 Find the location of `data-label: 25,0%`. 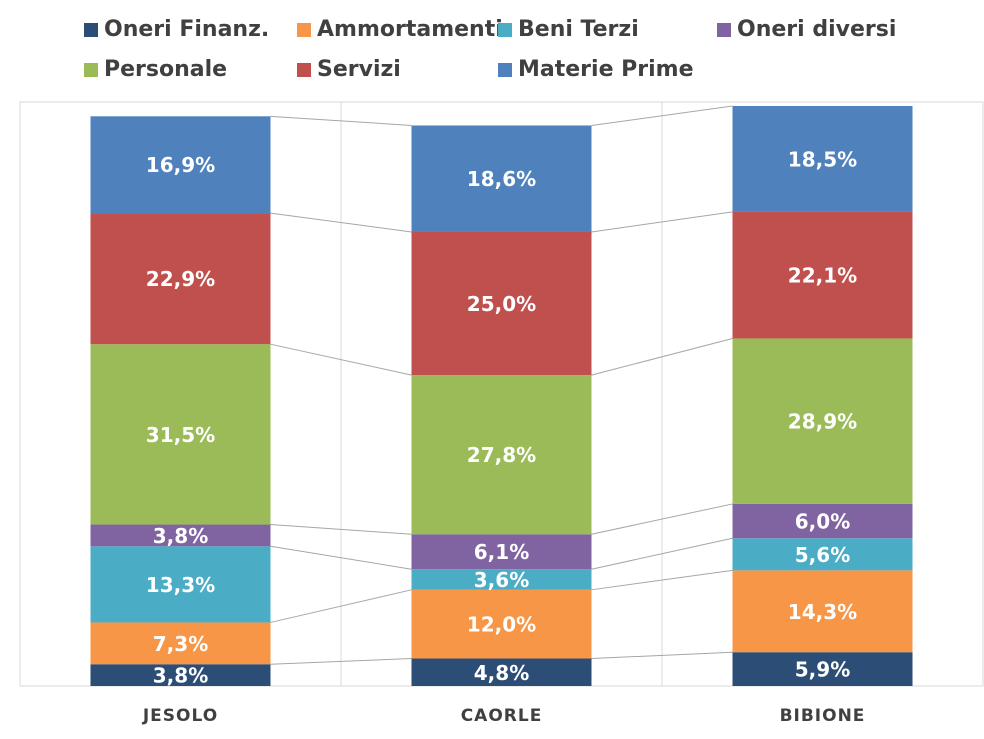

data-label: 25,0% is located at coordinates (501, 304).